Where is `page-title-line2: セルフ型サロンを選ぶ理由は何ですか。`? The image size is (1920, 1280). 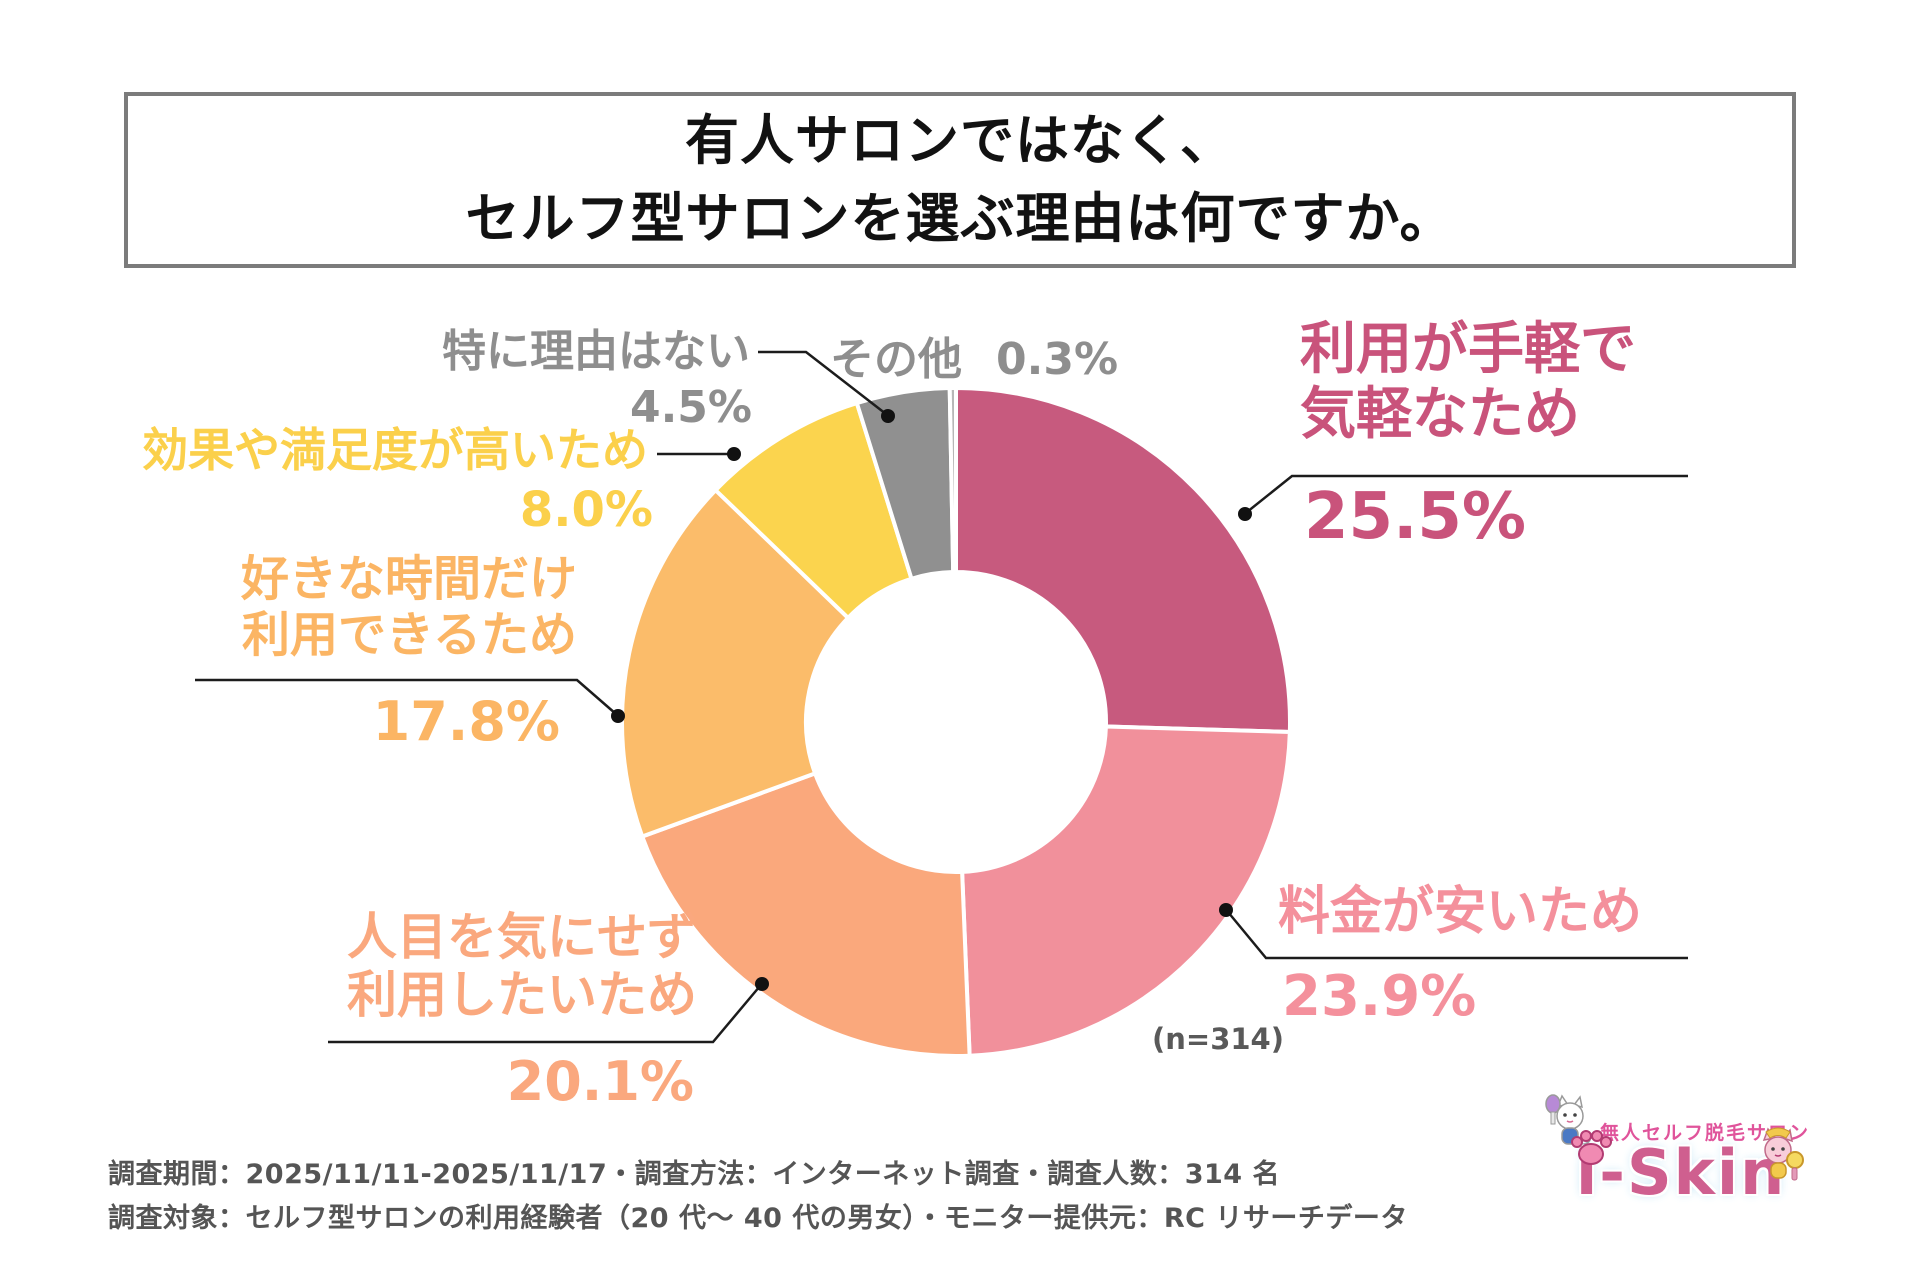 page-title-line2: セルフ型サロンを選ぶ理由は何ですか。 is located at coordinates (960, 218).